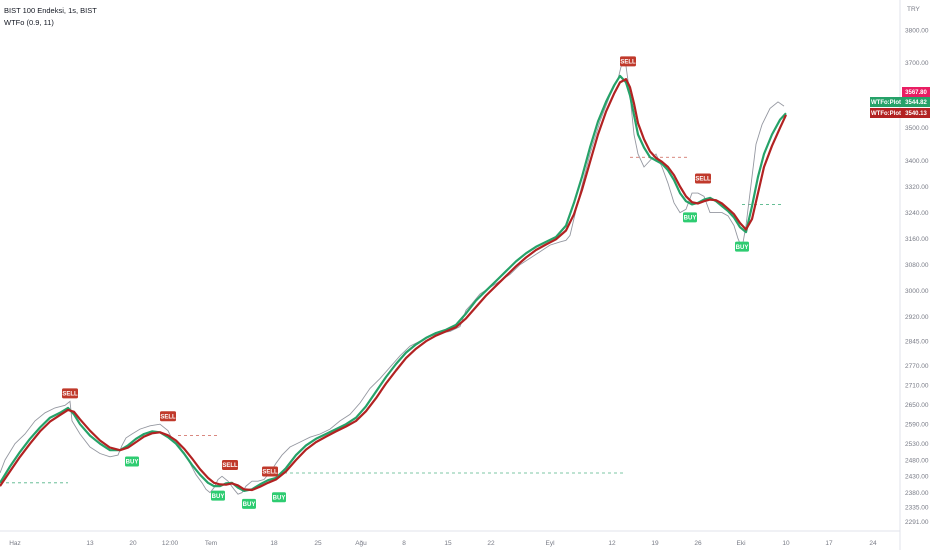 The image size is (932, 555). I want to click on price-tags: 3567.80 WTFo:Plot 3544.82 WTFo:Plot 3540.13, so click(900, 102).